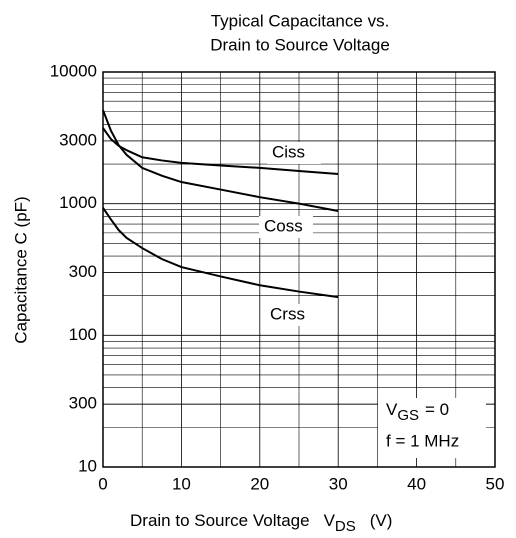 The height and width of the screenshot is (538, 516). Describe the element at coordinates (78, 139) in the screenshot. I see `y-tick-label: 3000` at that location.